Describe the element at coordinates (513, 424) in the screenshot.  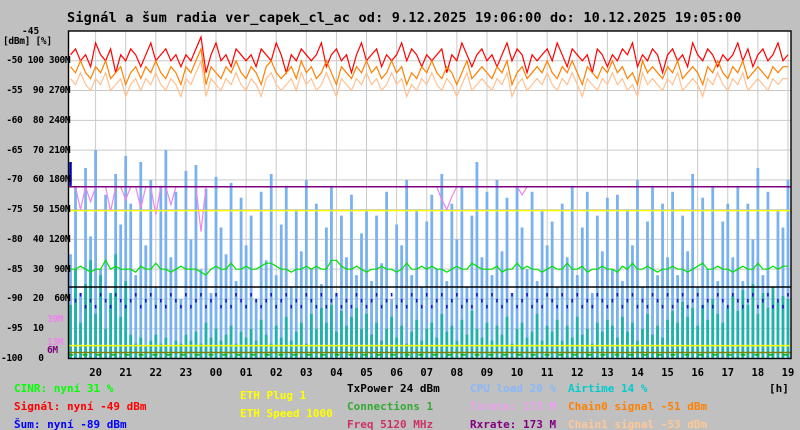
I see `legend-rxrate: Rxrate: 173 M` at that location.